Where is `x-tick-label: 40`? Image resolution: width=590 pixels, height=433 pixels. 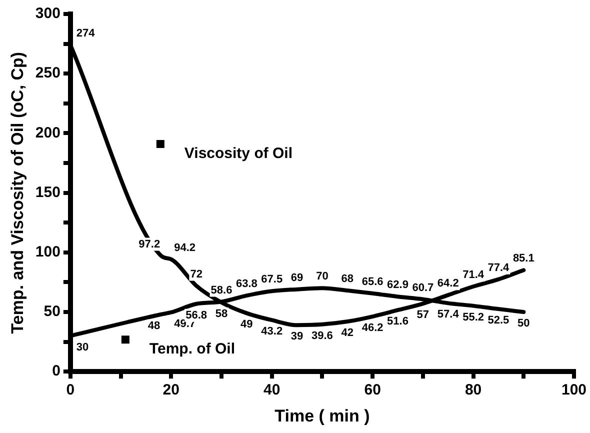 x-tick-label: 40 is located at coordinates (272, 390).